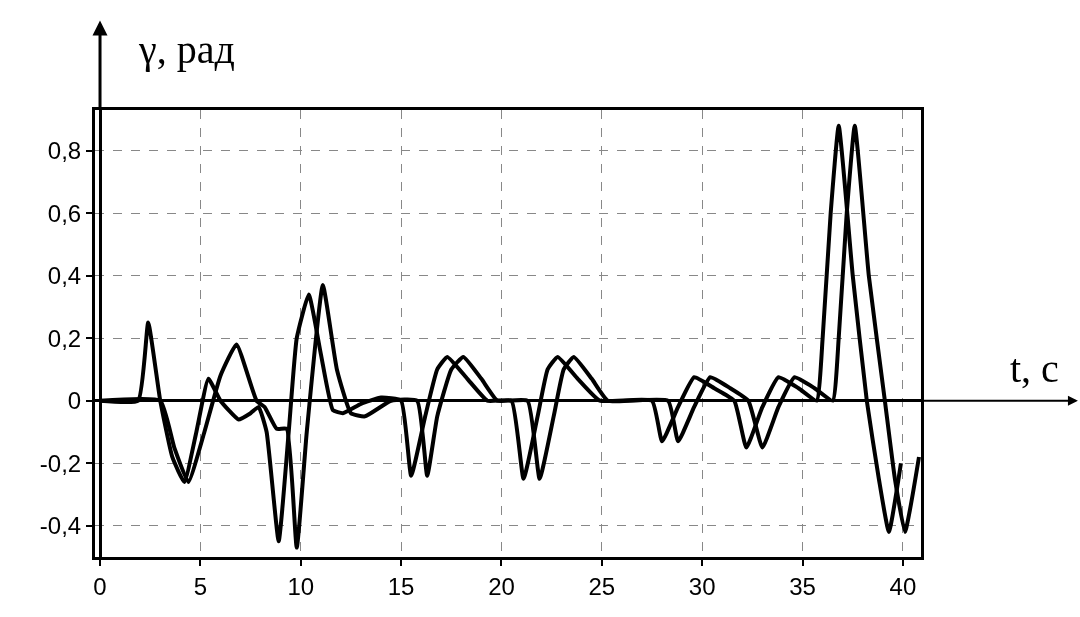 Image resolution: width=1080 pixels, height=617 pixels. What do you see at coordinates (64, 338) in the screenshot?
I see `y-tick-label: 0,2` at bounding box center [64, 338].